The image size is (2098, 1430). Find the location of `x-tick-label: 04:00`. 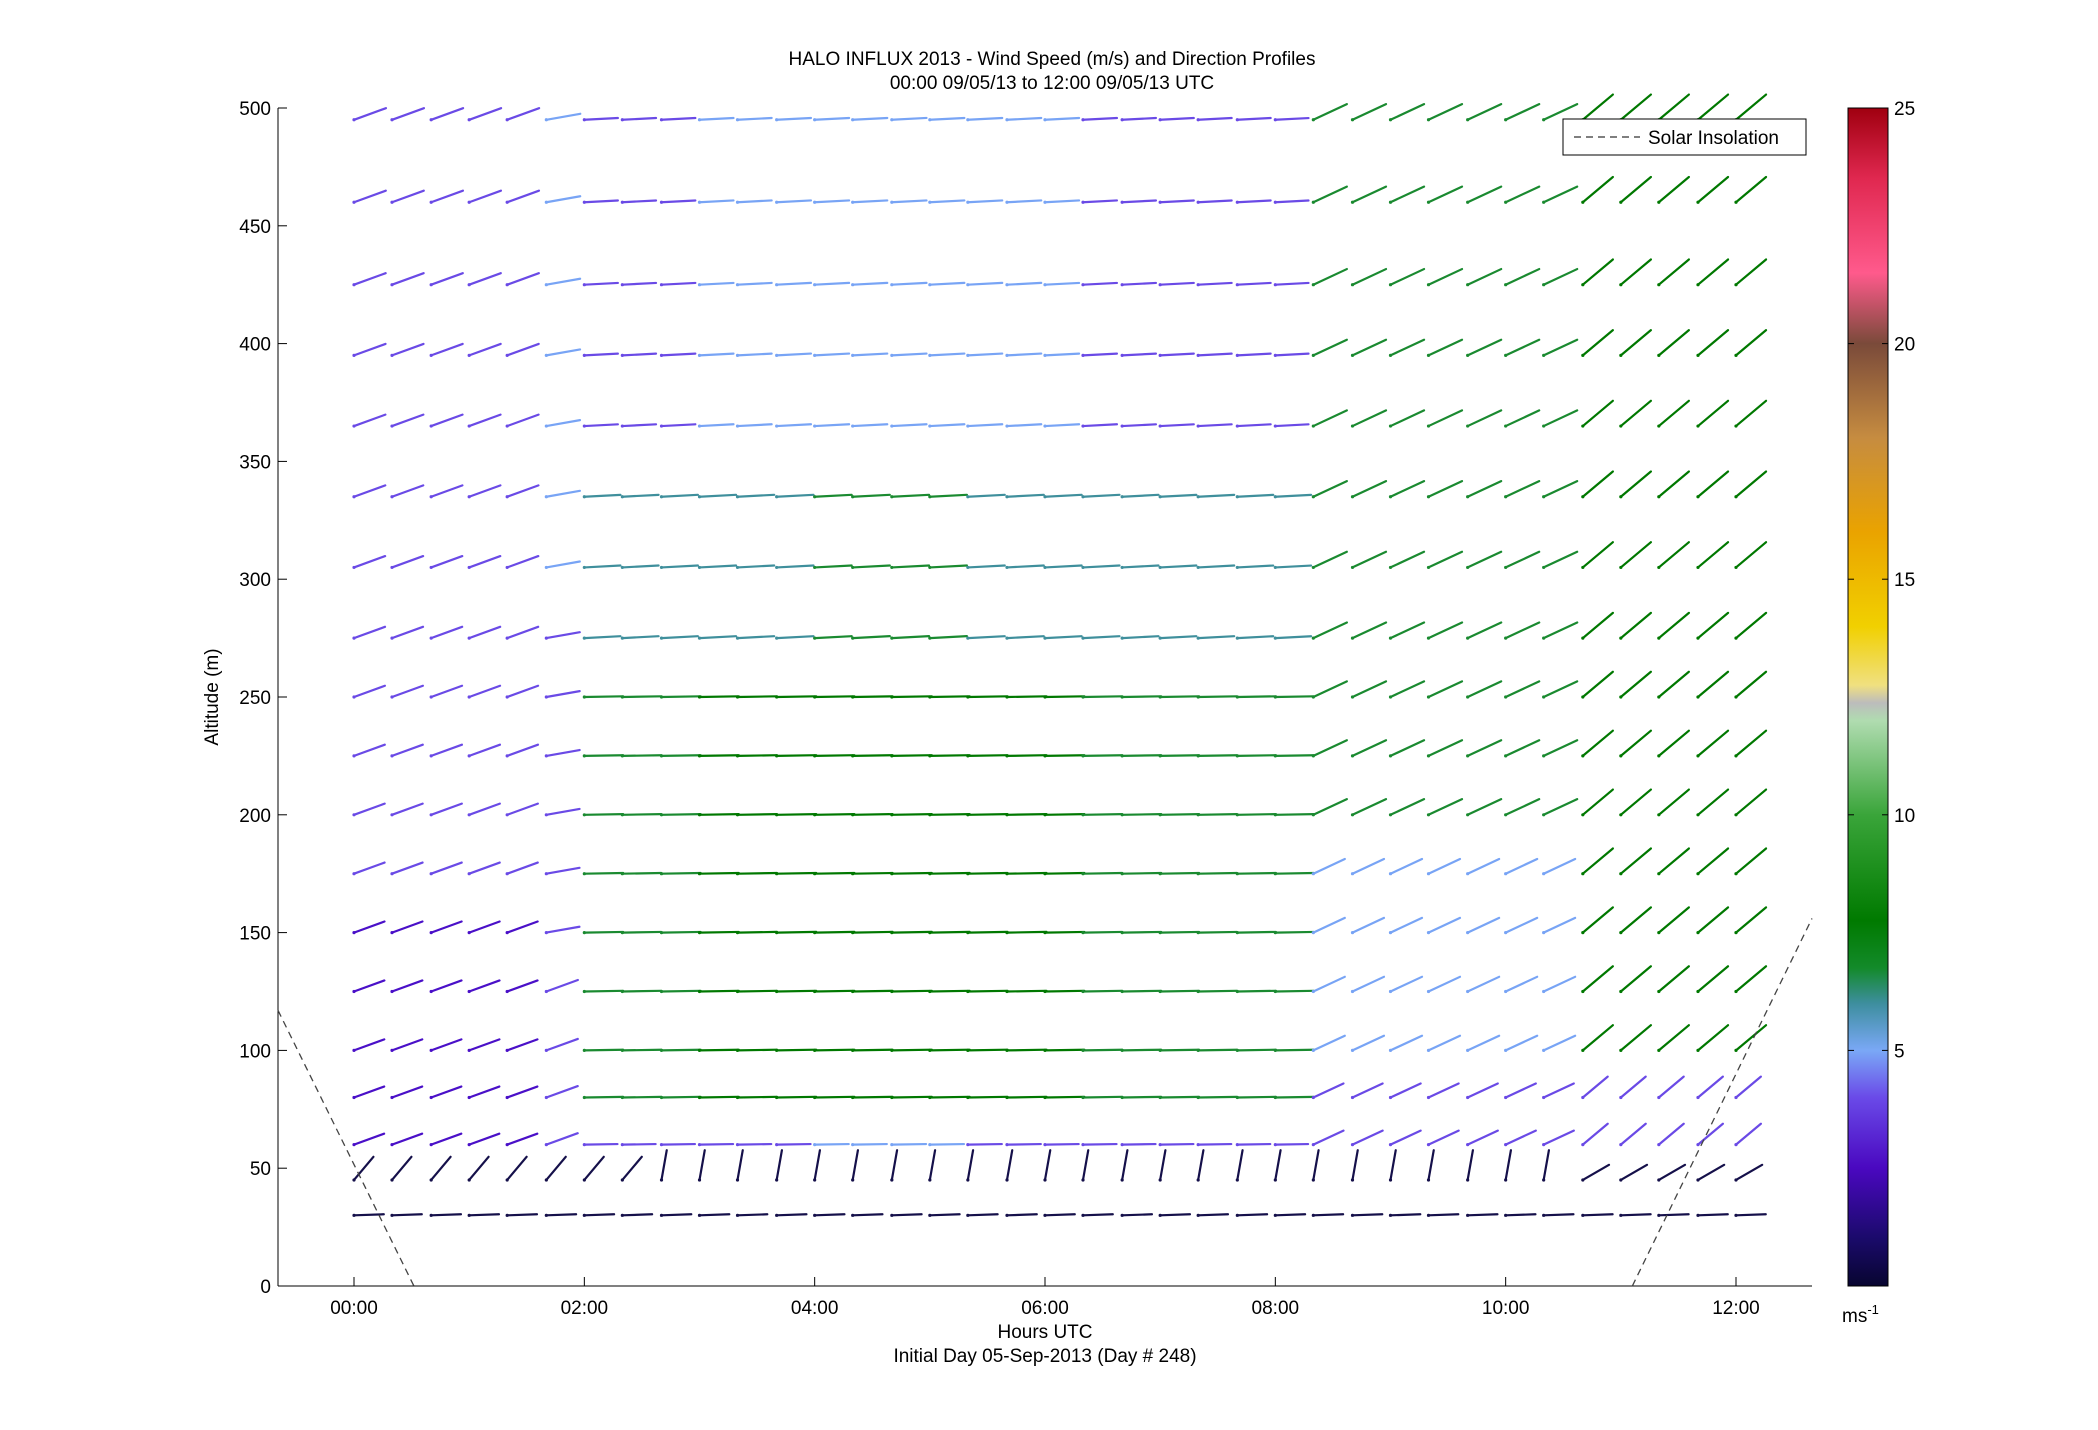

x-tick-label: 04:00 is located at coordinates (815, 1308).